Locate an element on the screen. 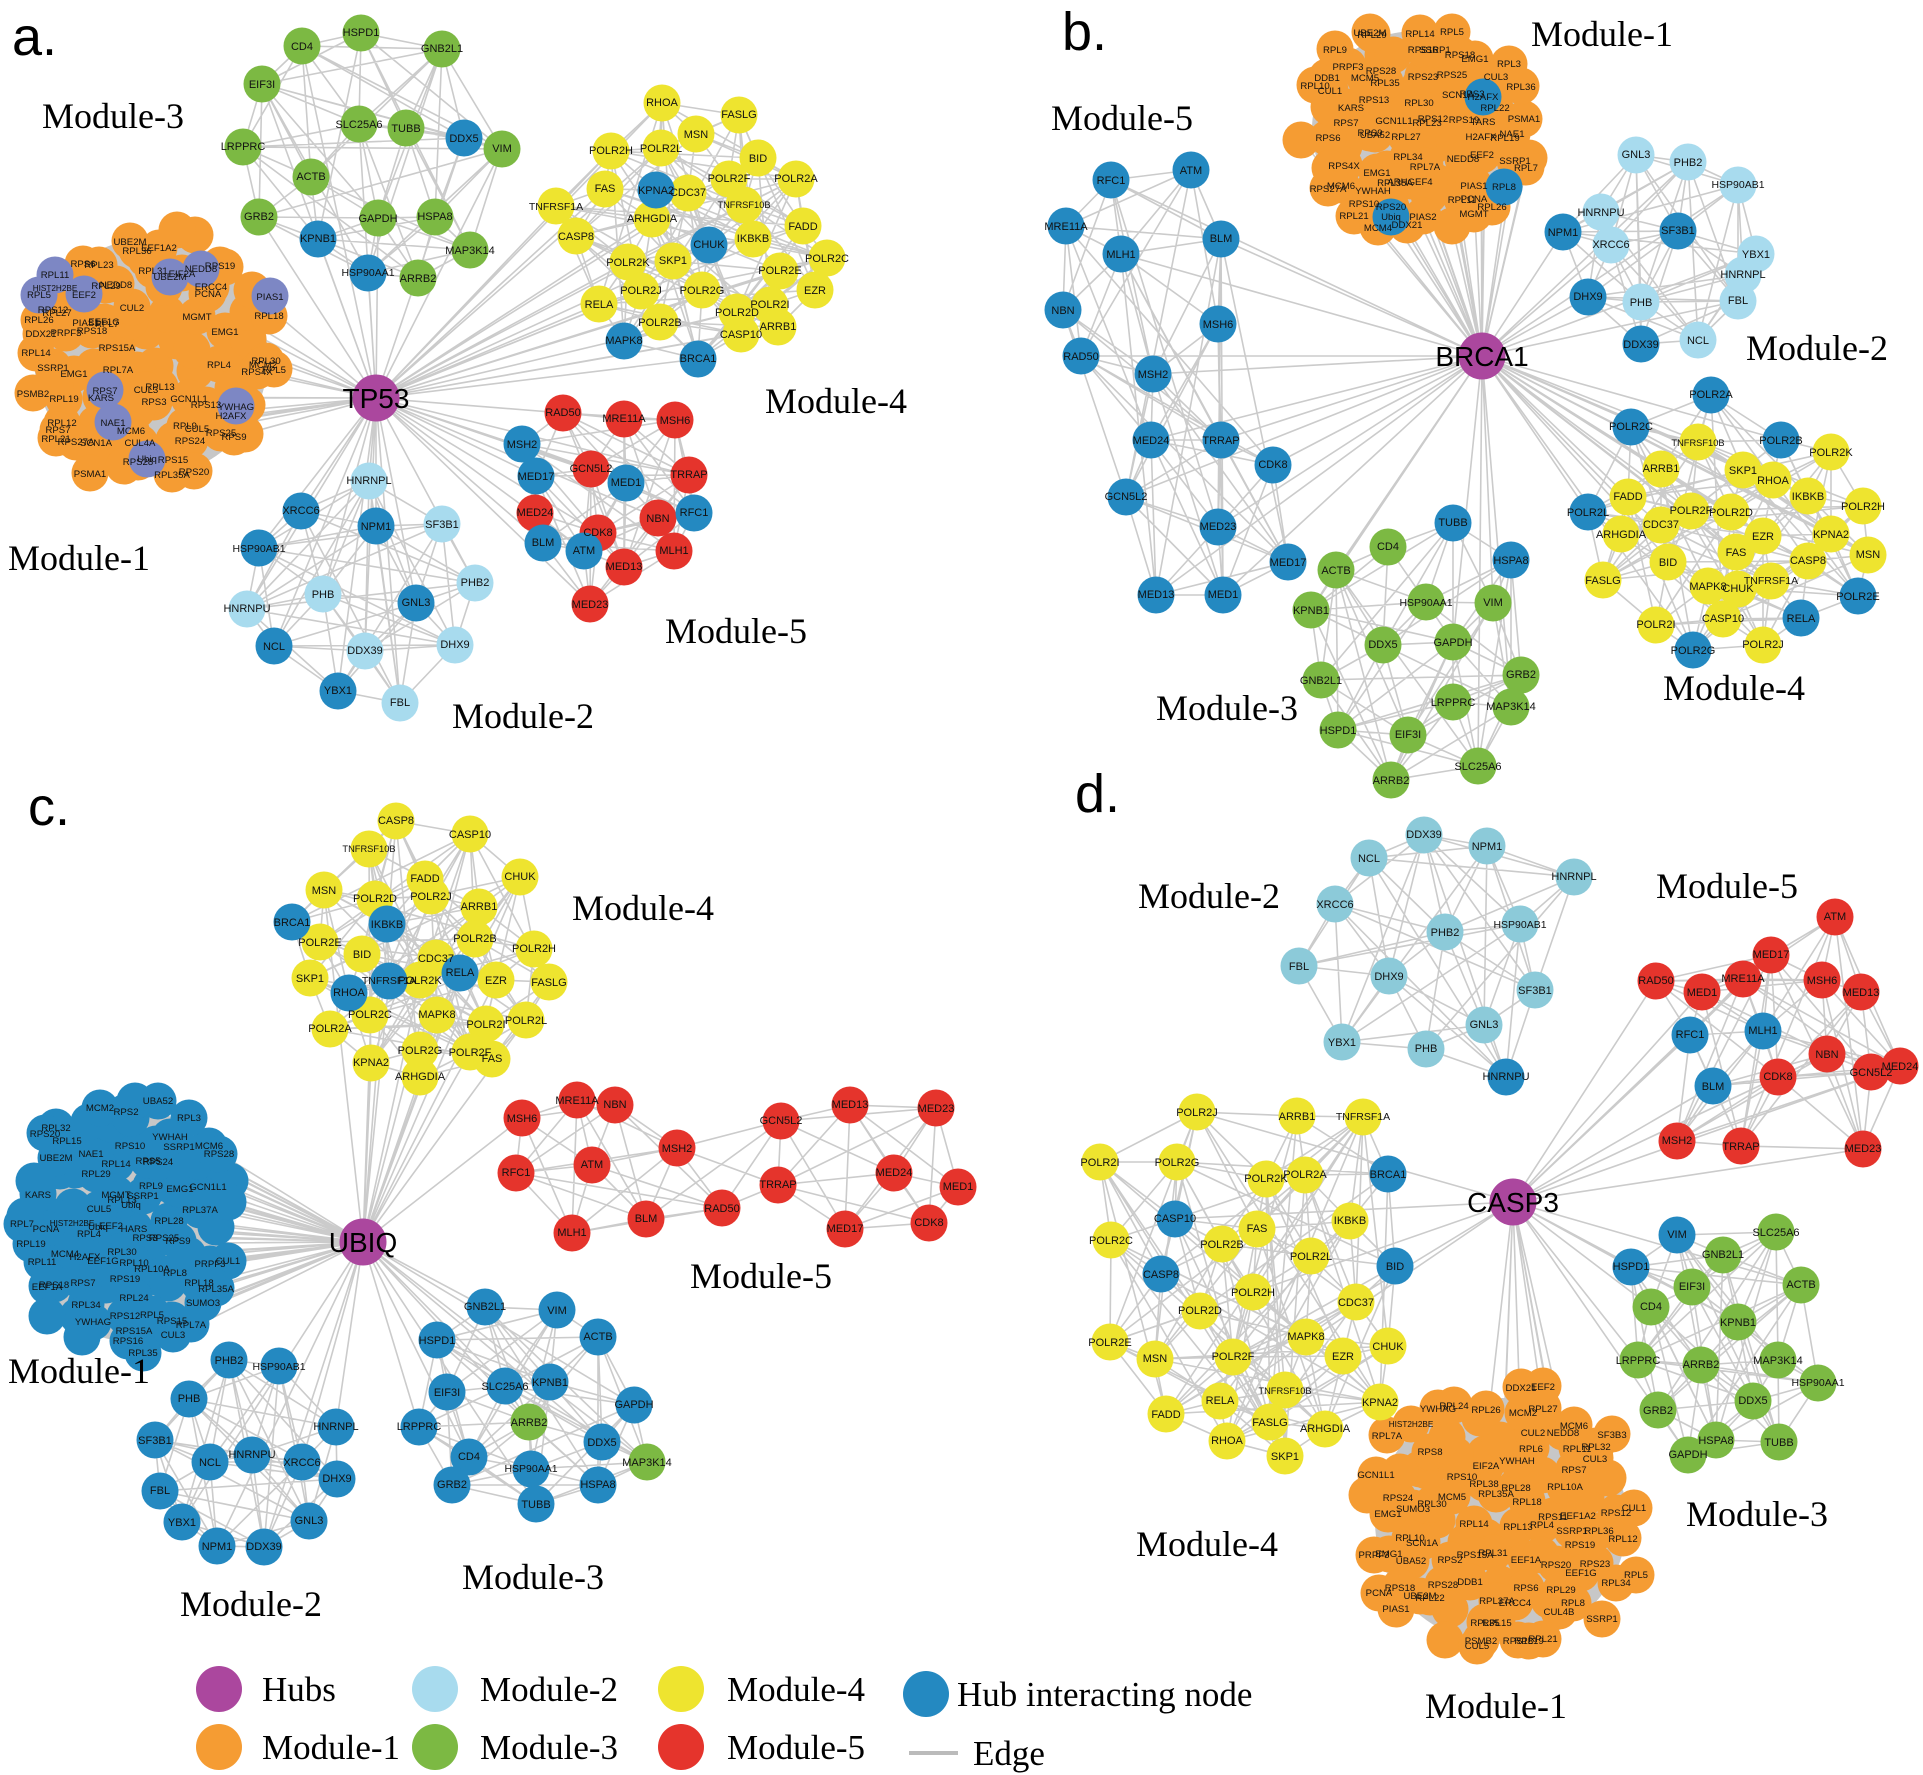 The height and width of the screenshot is (1775, 1923). svg-text: POLR2K is located at coordinates (628, 263).